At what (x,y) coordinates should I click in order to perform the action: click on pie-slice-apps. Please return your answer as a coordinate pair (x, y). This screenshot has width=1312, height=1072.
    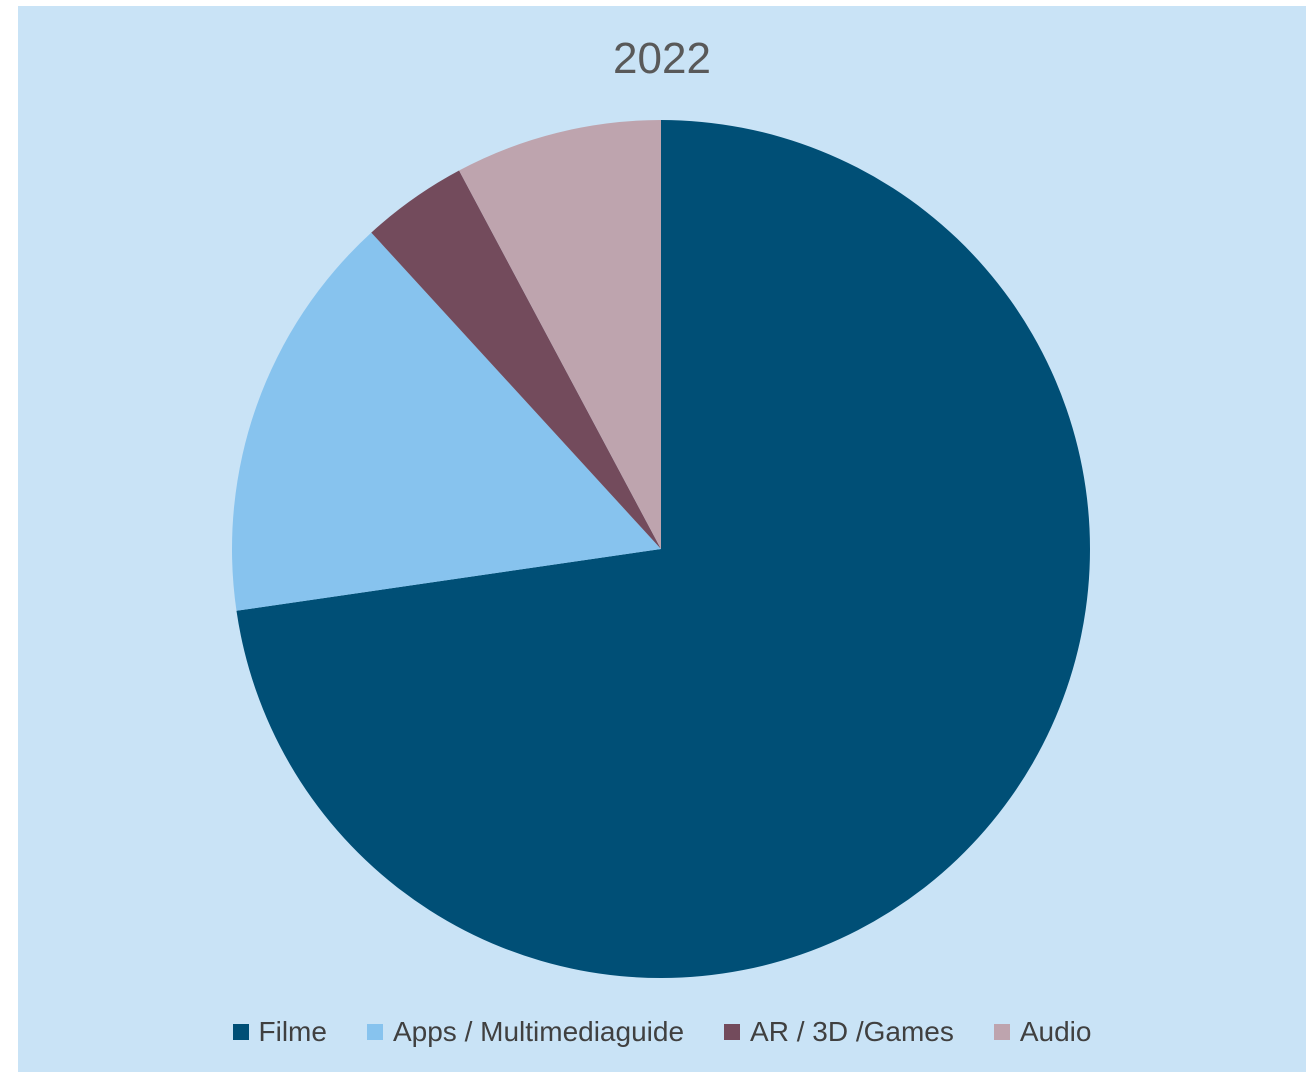
    Looking at the image, I should click on (446, 421).